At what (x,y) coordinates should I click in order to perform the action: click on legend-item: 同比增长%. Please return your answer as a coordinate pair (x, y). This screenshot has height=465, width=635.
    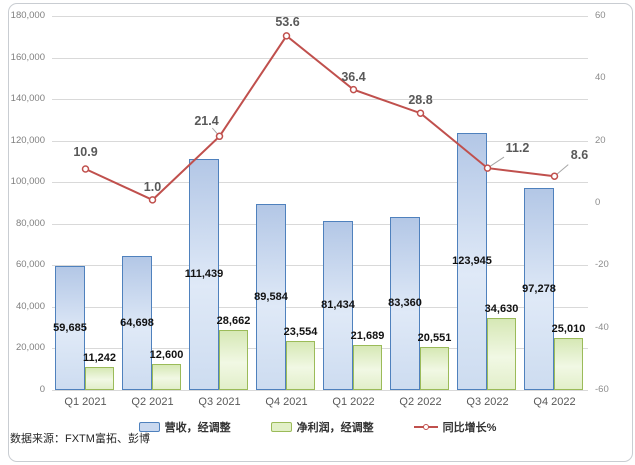
    Looking at the image, I should click on (455, 427).